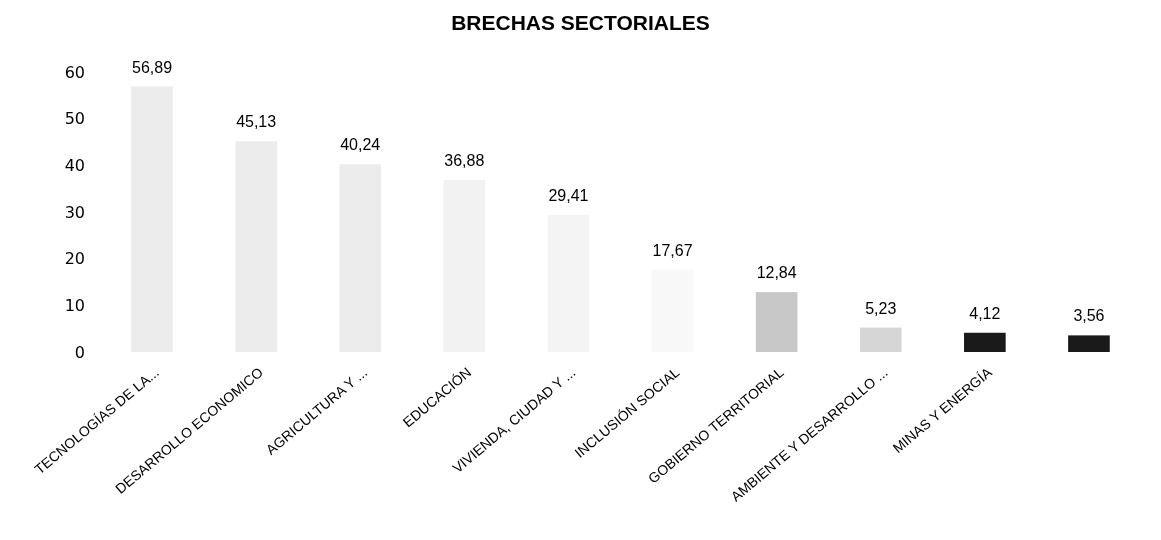 This screenshot has width=1161, height=540. I want to click on data-label: 29,41, so click(568, 195).